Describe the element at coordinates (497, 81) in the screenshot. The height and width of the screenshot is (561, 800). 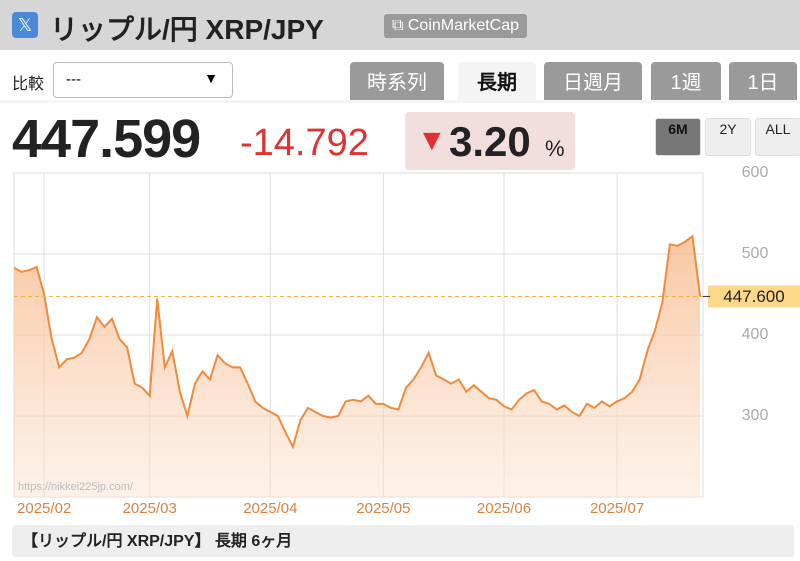
I see `tab: 長期` at that location.